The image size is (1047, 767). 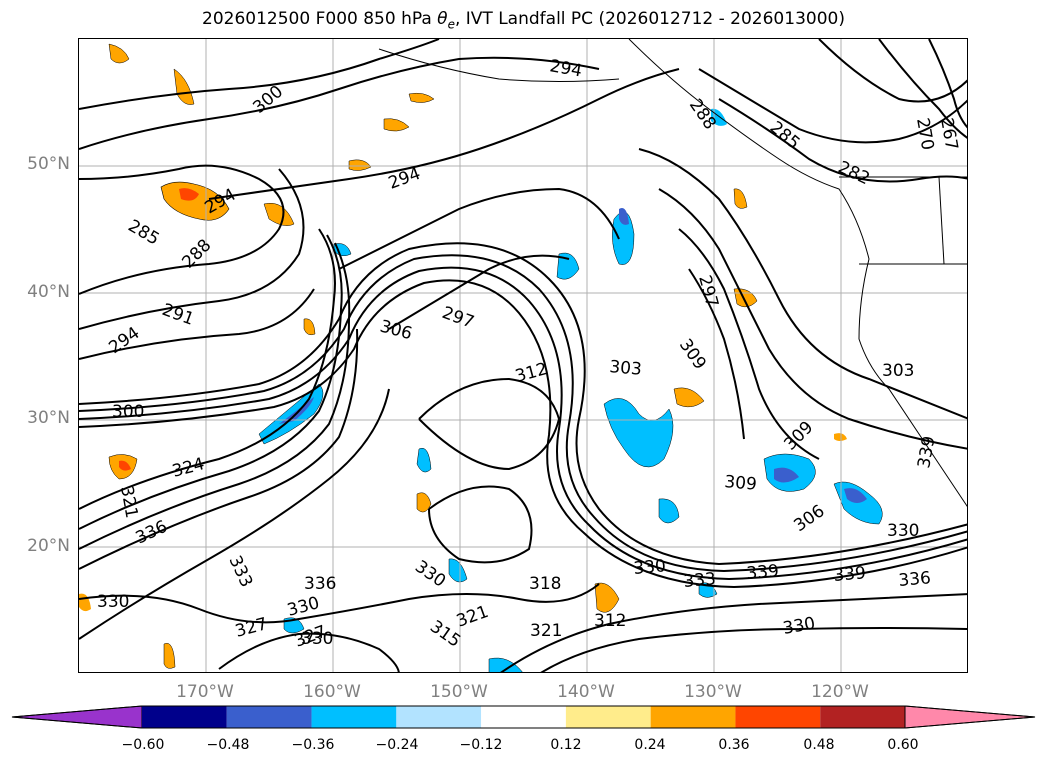 I want to click on contour-label: 288, so click(x=702, y=114).